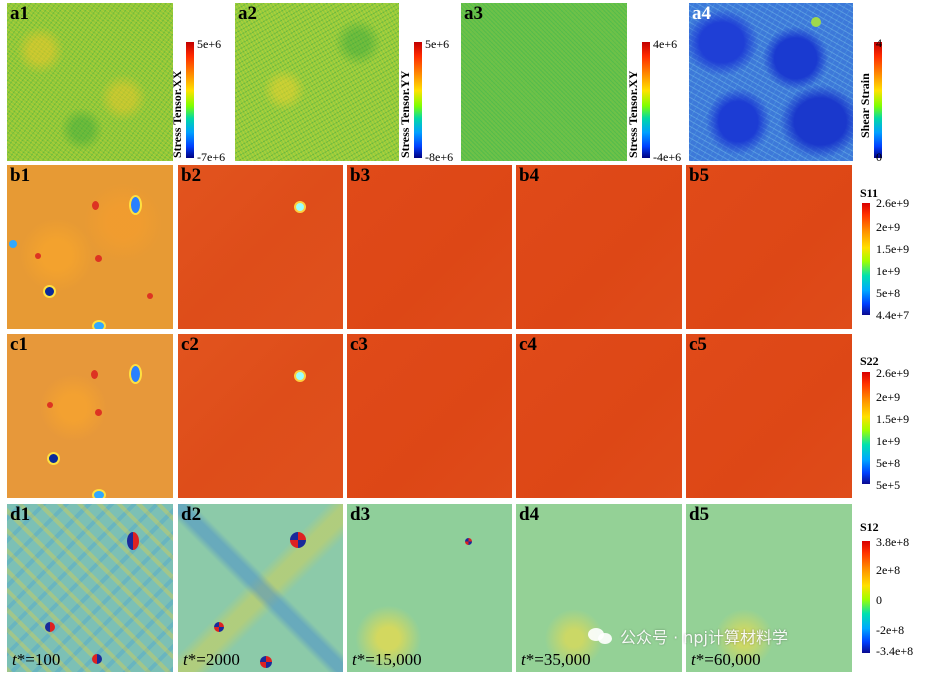  I want to click on colorbar-s11-title: S11, so click(869, 193).